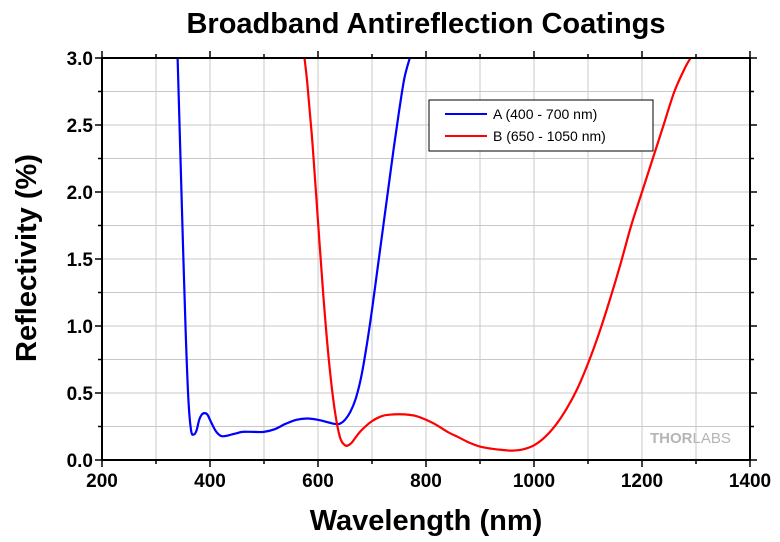 The width and height of the screenshot is (780, 542). What do you see at coordinates (425, 24) in the screenshot?
I see `chart-title: Broadband Antireflection Coatings` at bounding box center [425, 24].